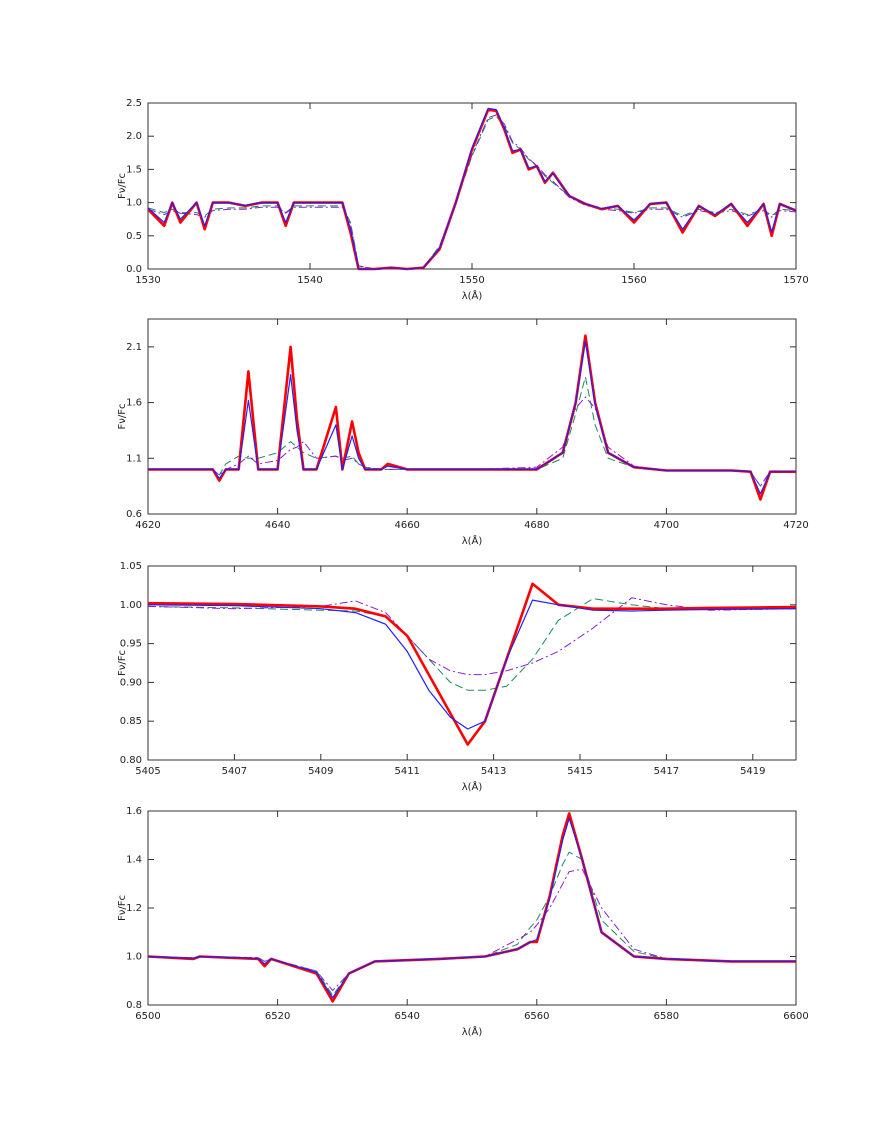 The height and width of the screenshot is (1128, 872). Describe the element at coordinates (795, 1016) in the screenshot. I see `x-tick-label: 6600` at that location.